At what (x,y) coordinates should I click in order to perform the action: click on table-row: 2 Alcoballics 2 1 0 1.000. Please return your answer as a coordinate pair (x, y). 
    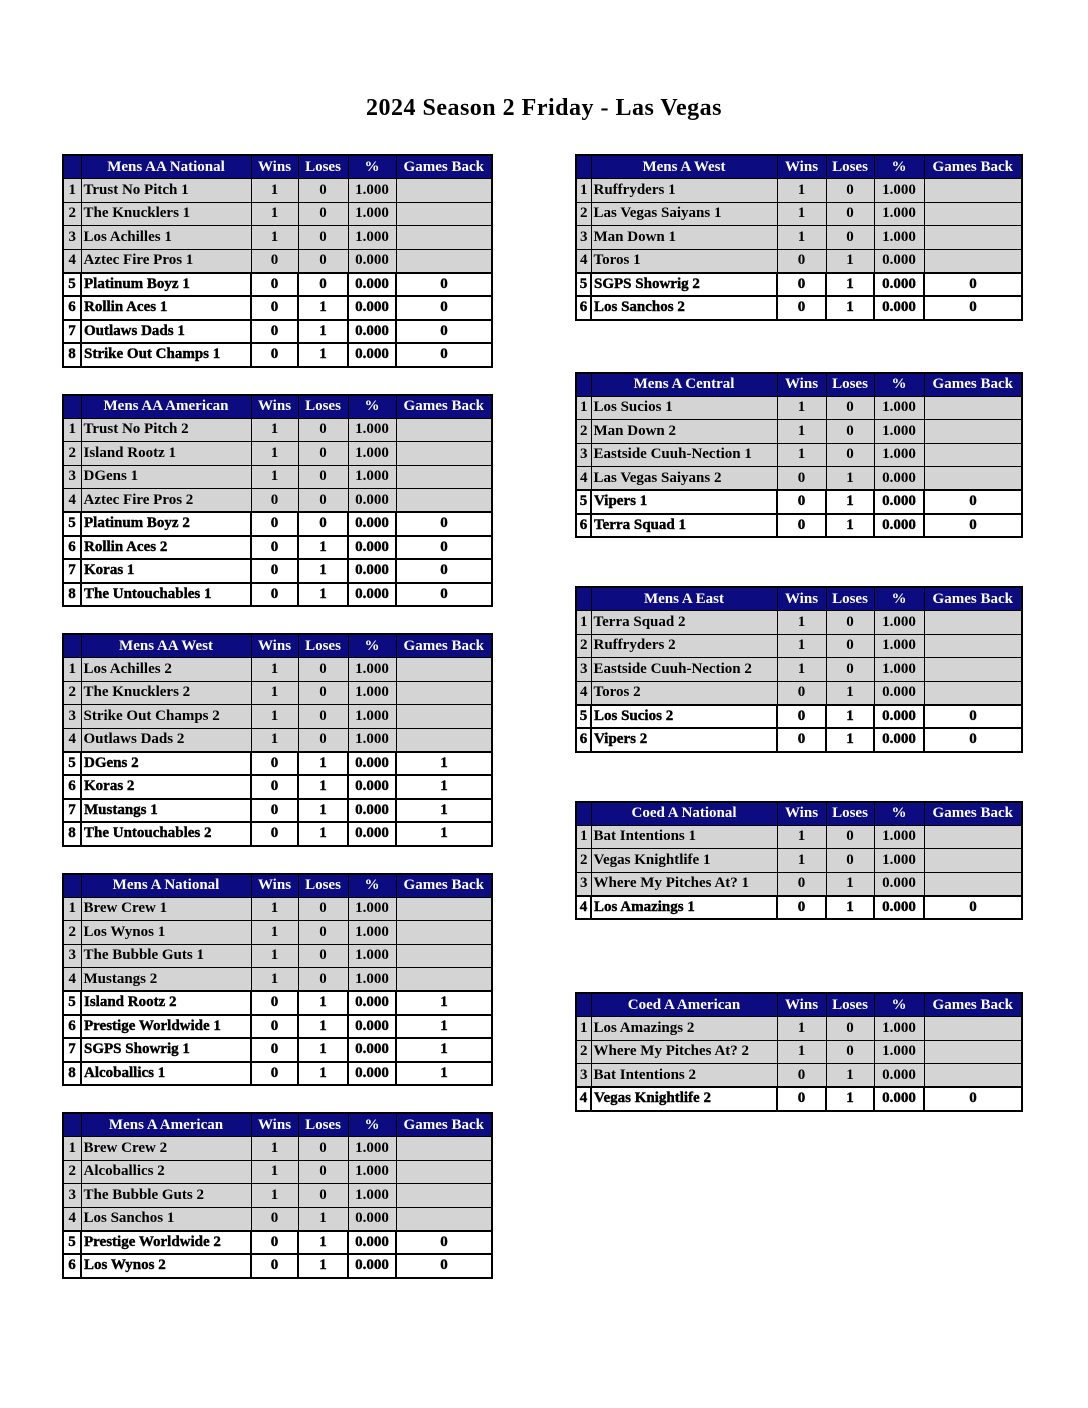
    Looking at the image, I should click on (277, 1171).